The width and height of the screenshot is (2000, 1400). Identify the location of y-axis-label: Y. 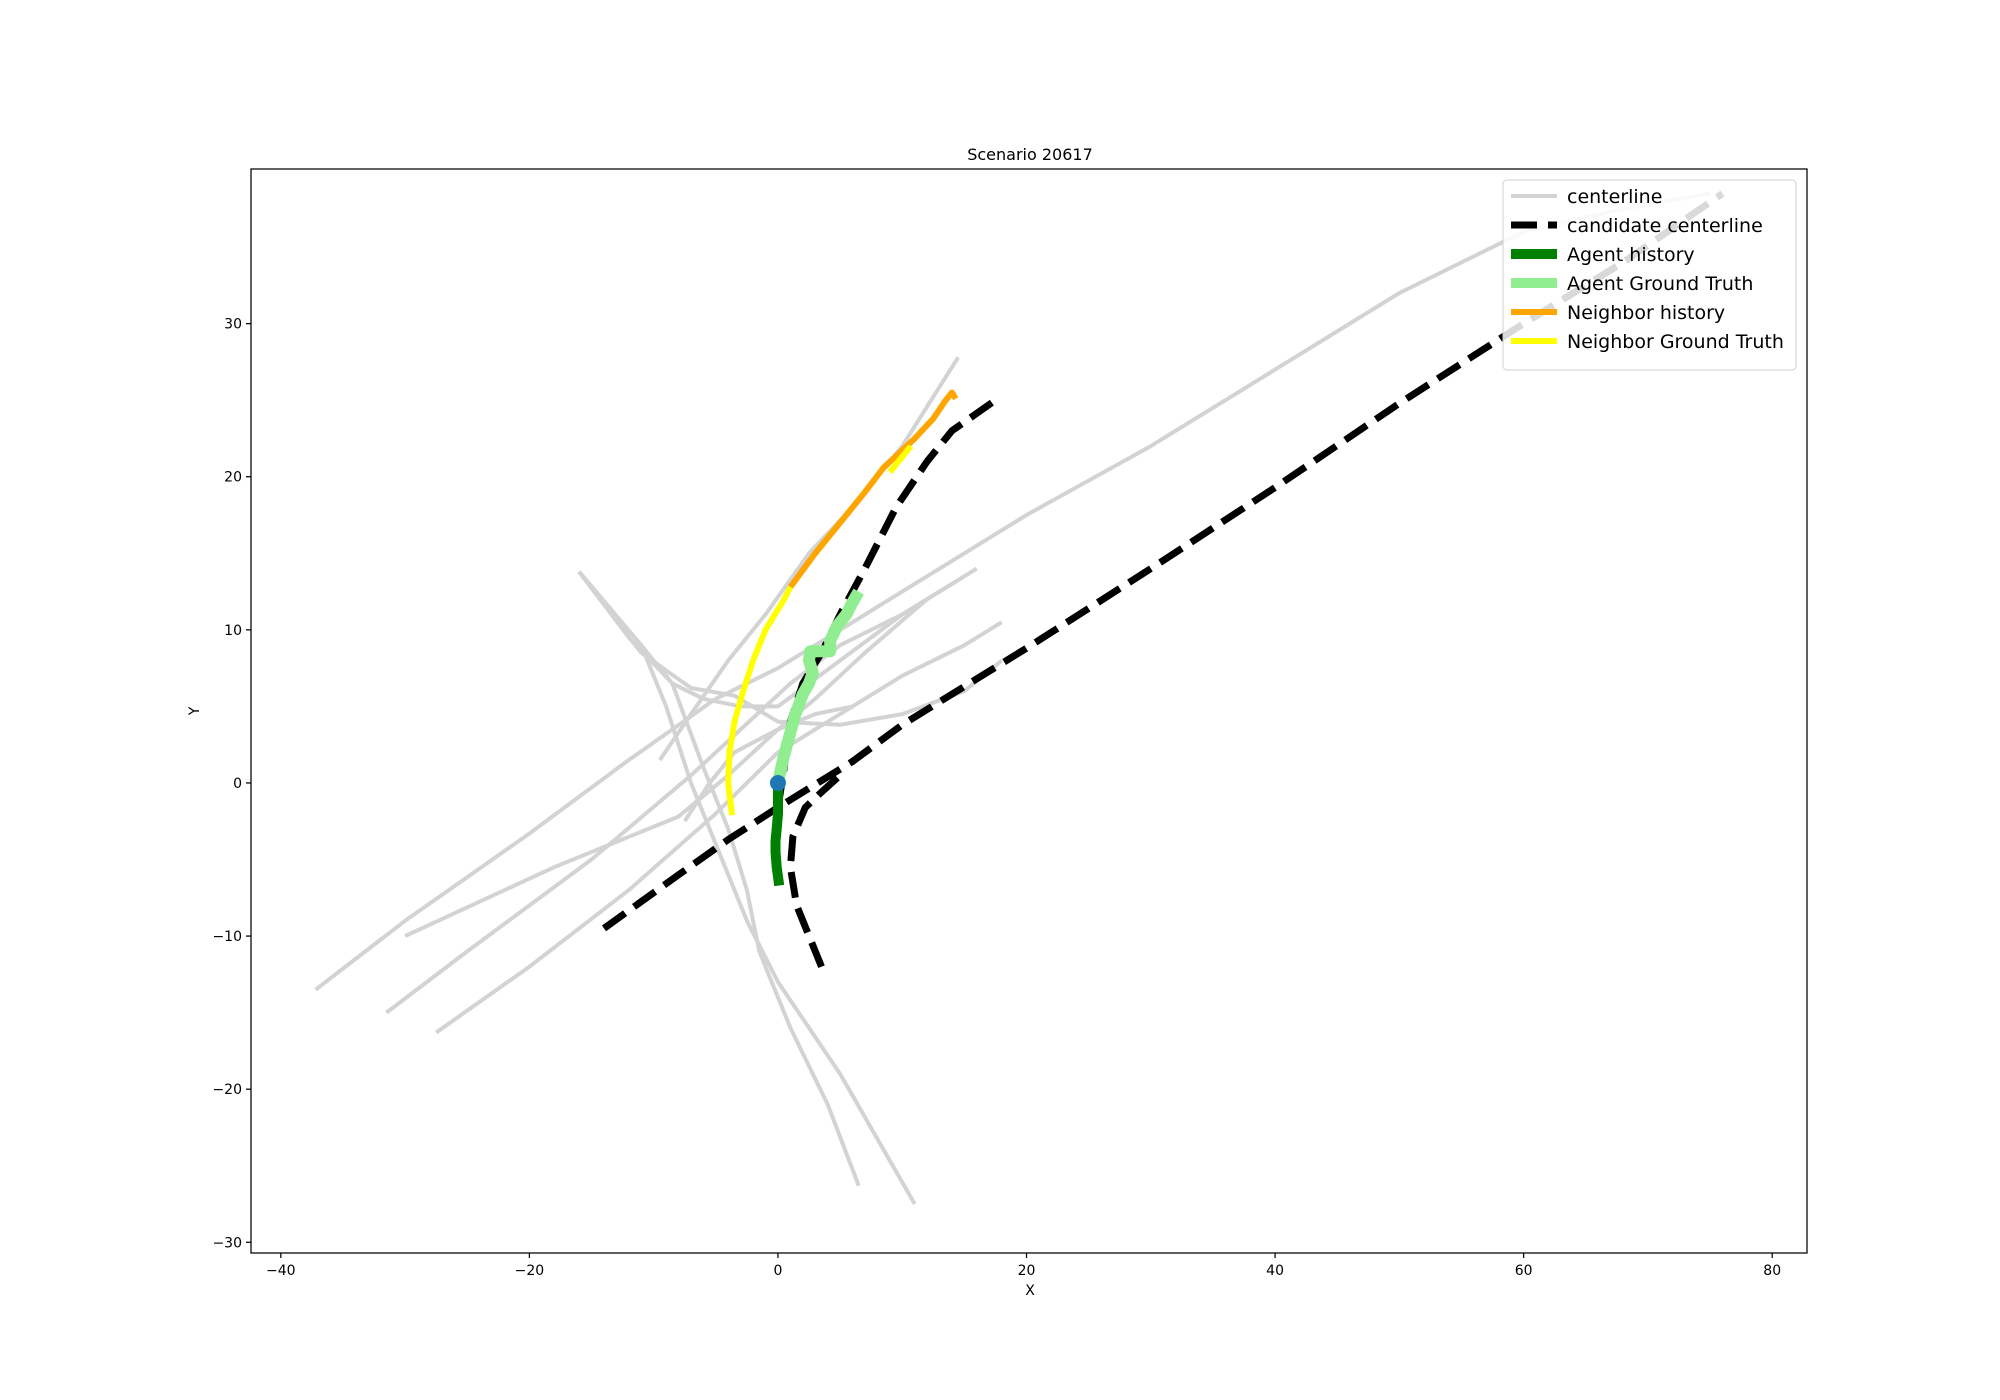
(195, 711).